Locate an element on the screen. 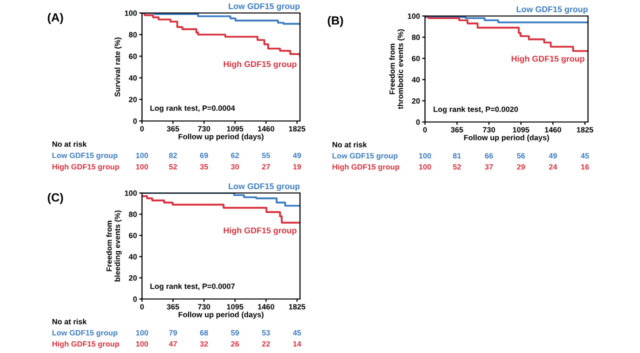 Image resolution: width=640 pixels, height=353 pixels. chart-title: (A) is located at coordinates (55, 18).